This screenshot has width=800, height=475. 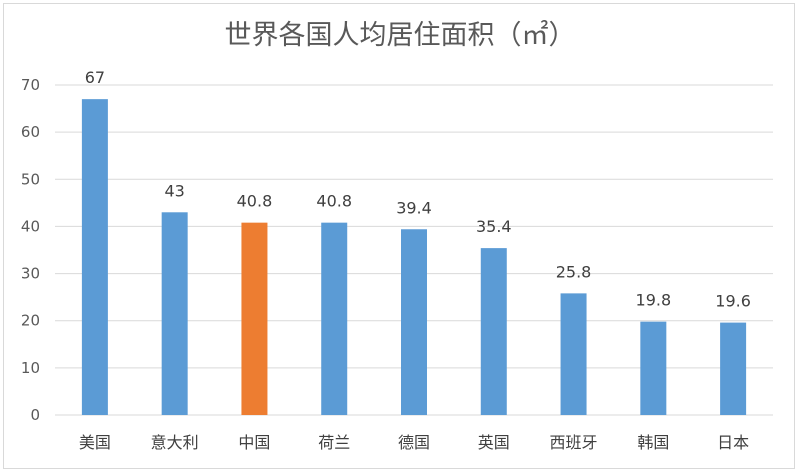 What do you see at coordinates (653, 442) in the screenshot?
I see `x-category-label: 韩国` at bounding box center [653, 442].